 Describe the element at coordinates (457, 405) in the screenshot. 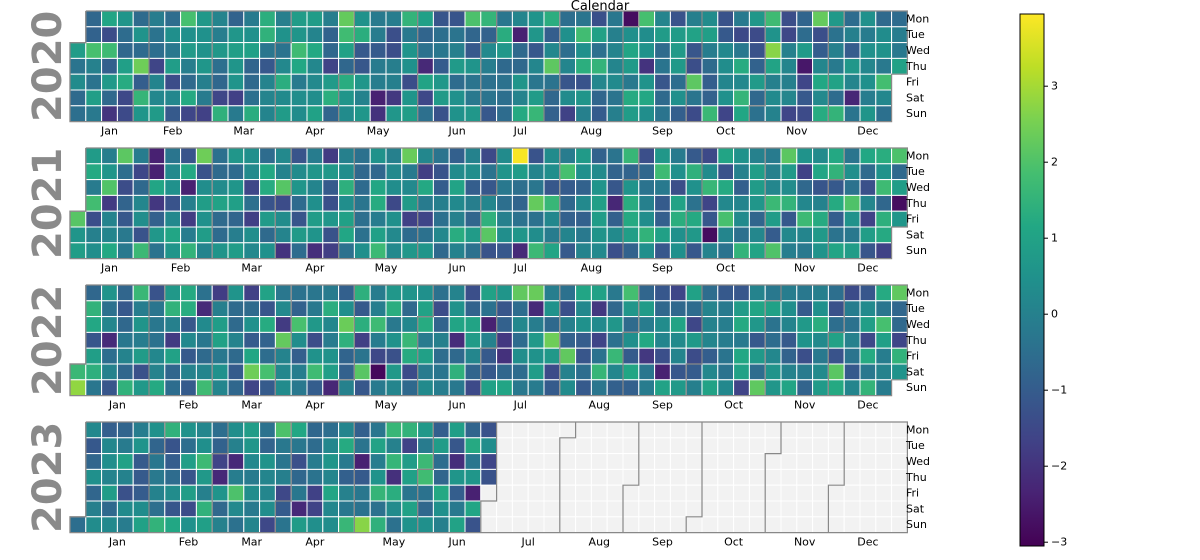

I see `month-label: Jun` at that location.